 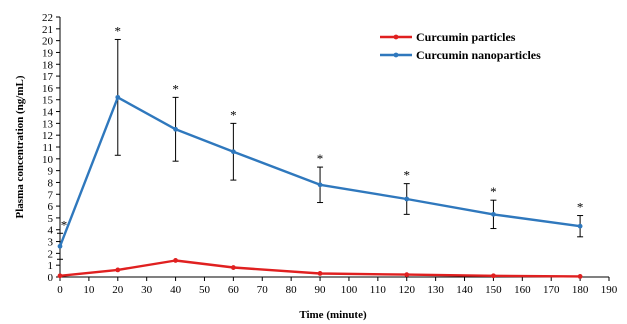 I want to click on y-tick-label: 22, so click(x=47, y=18).